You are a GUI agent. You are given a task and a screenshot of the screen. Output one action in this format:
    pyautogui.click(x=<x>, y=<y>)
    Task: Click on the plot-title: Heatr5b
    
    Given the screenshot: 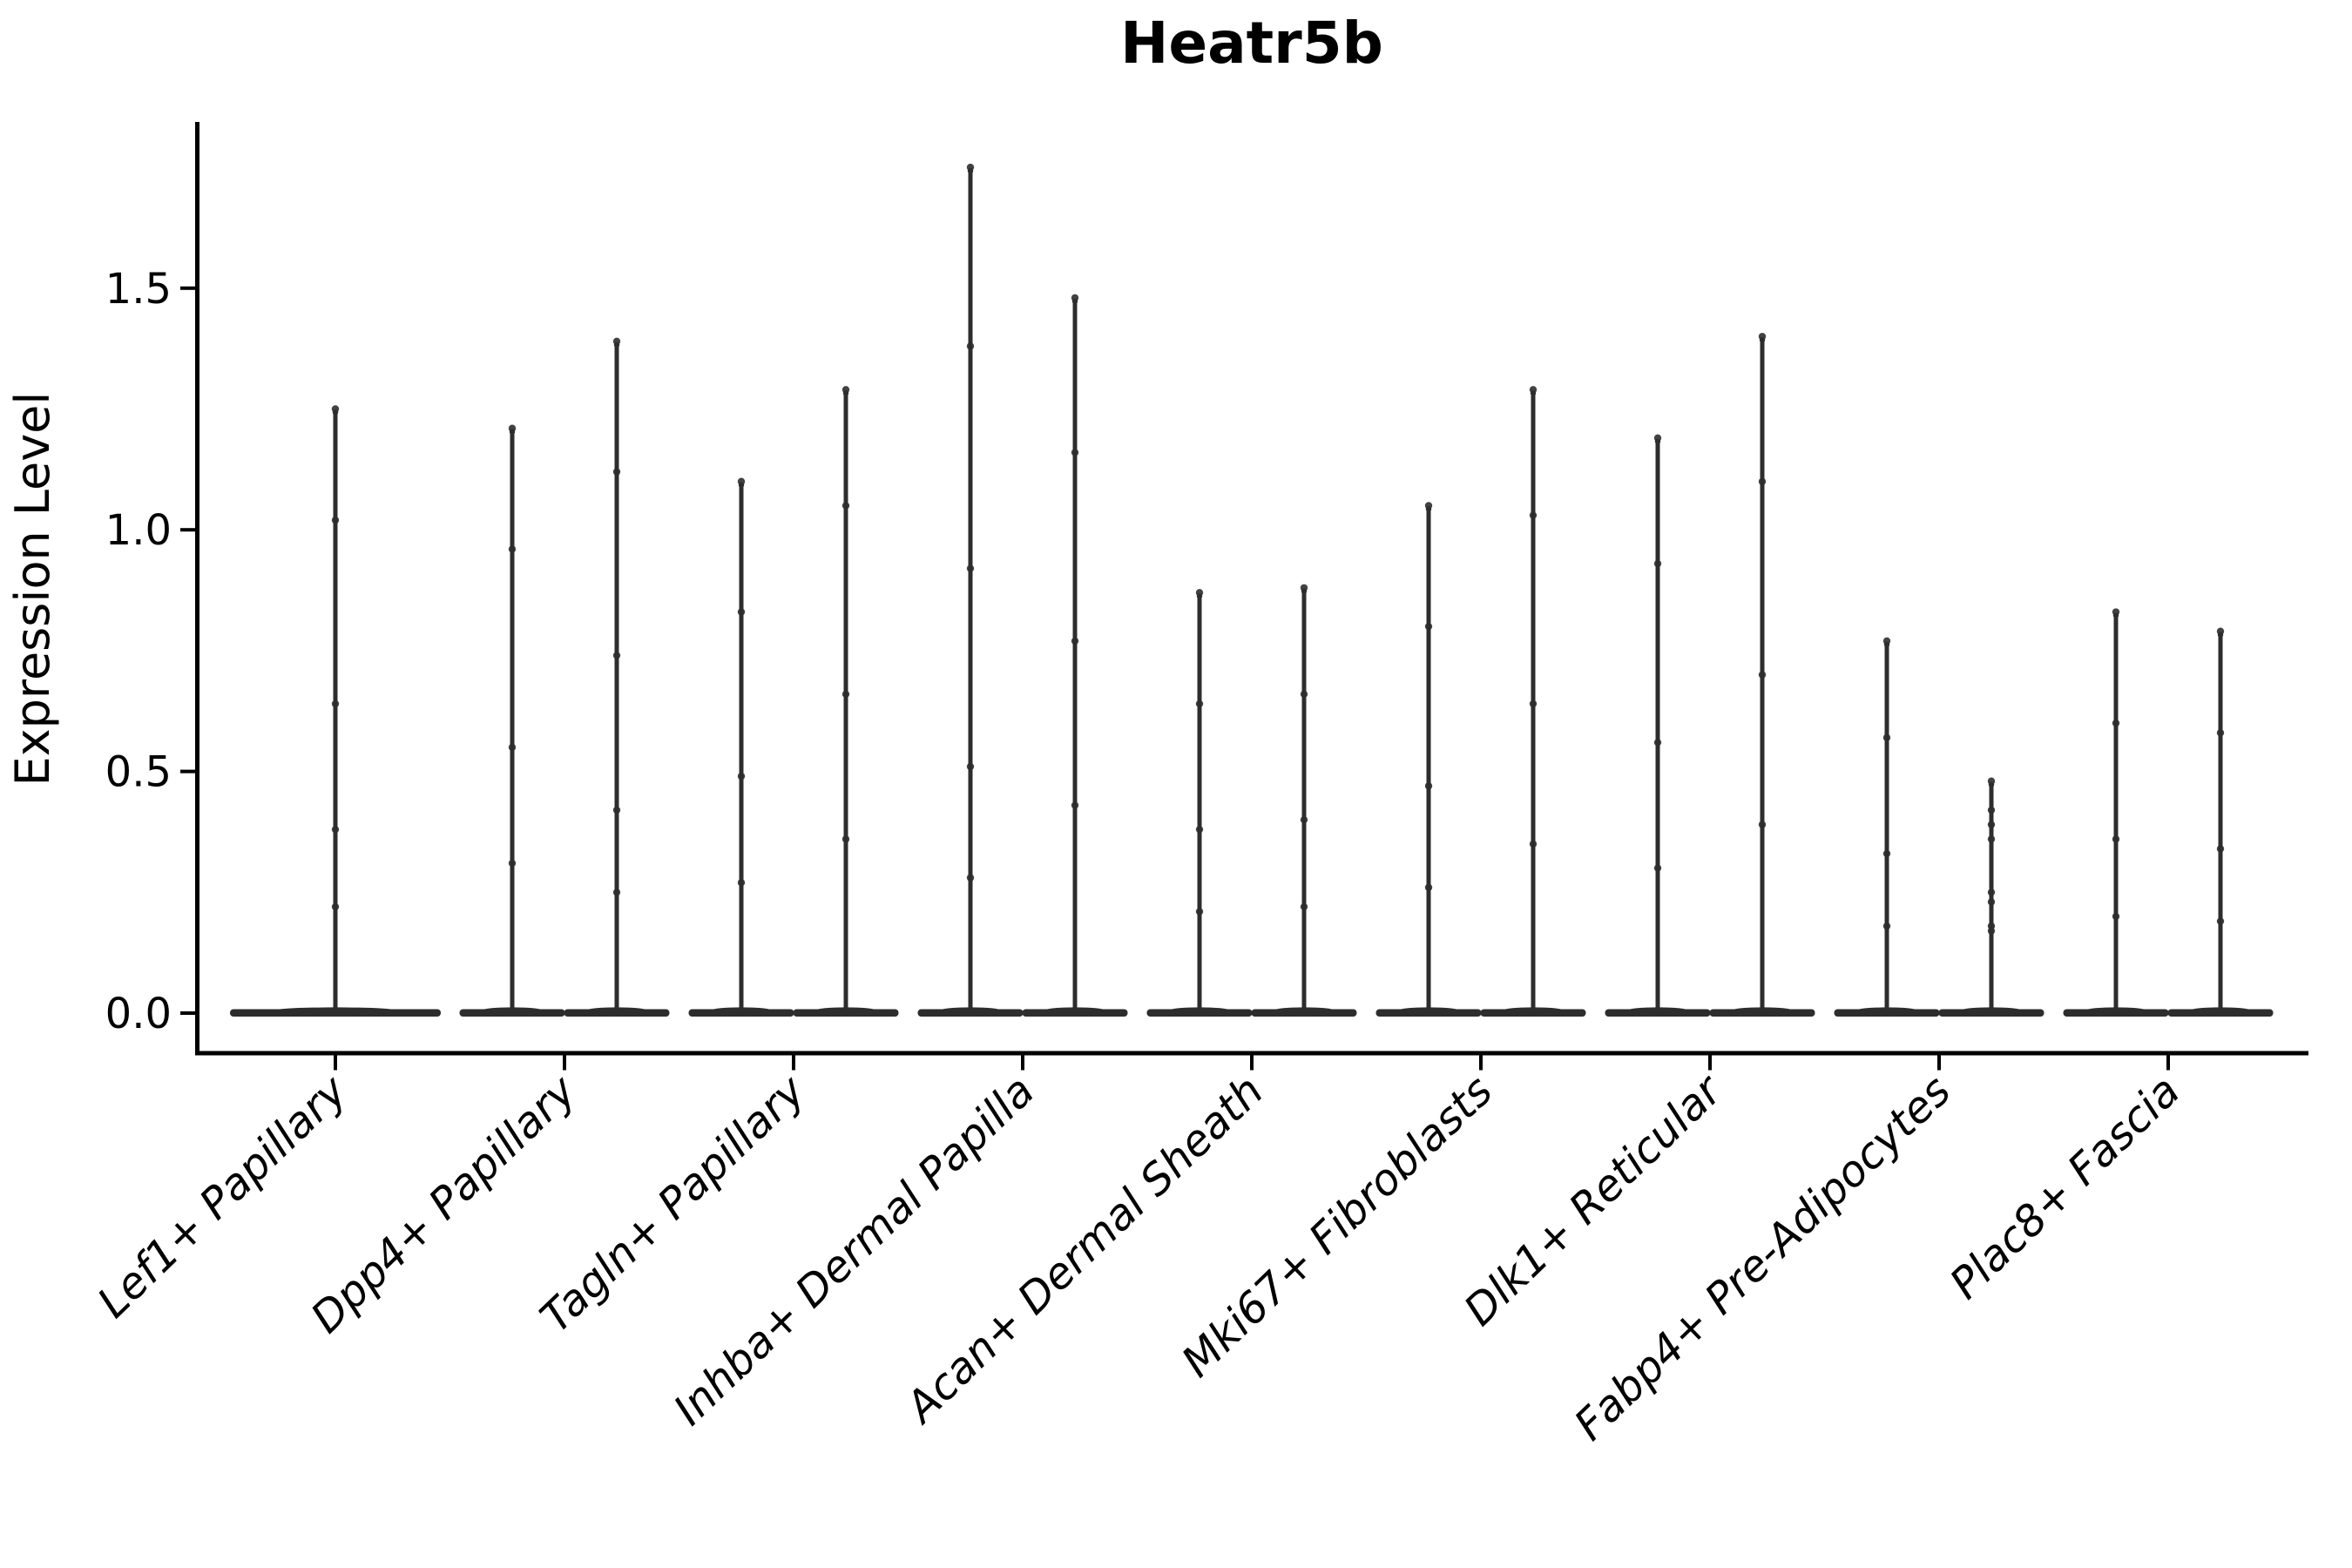 What is the action you would take?
    pyautogui.click(x=1251, y=44)
    